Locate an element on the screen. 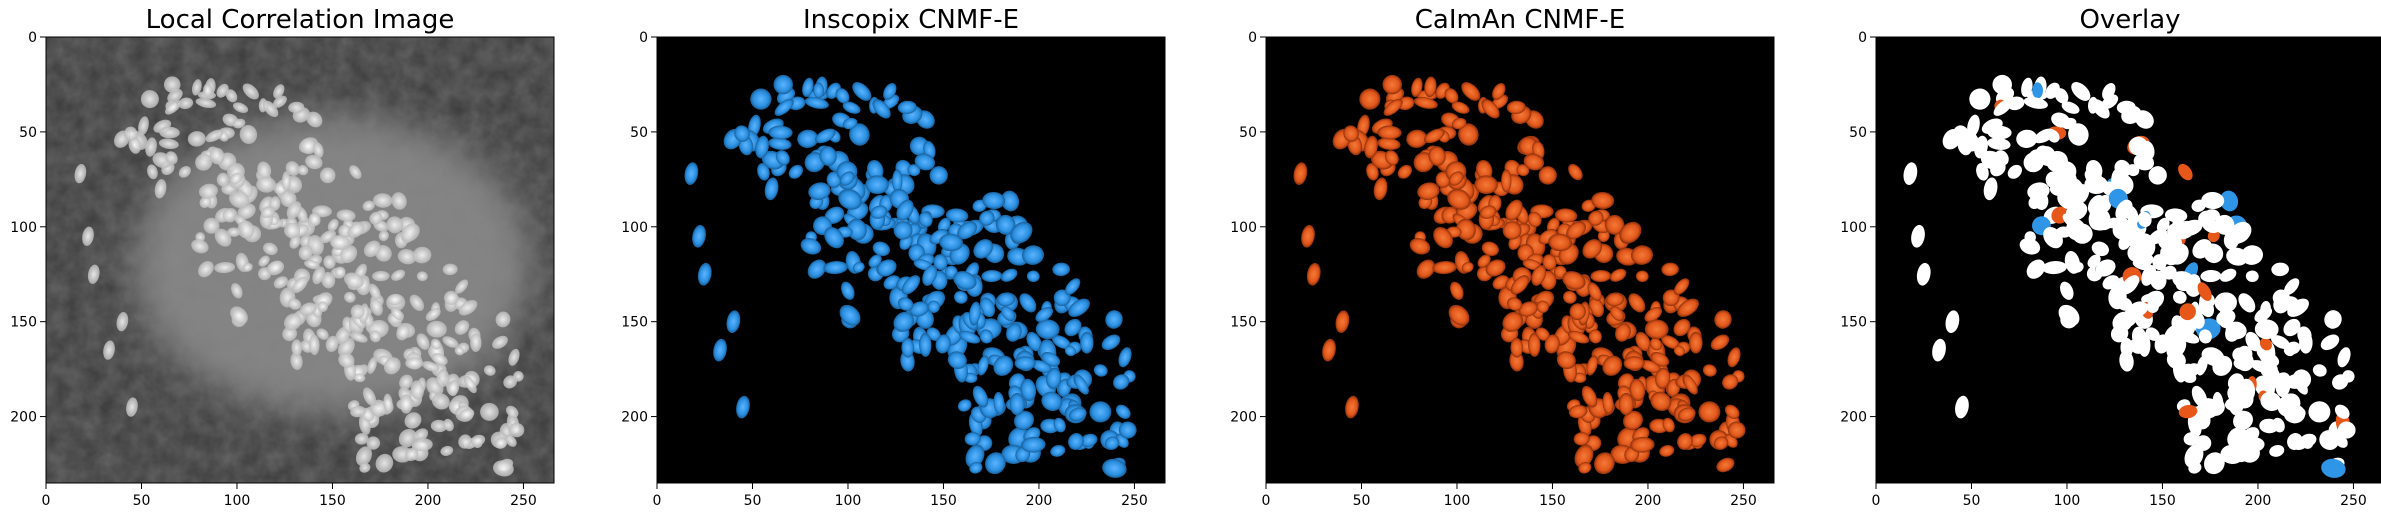 This screenshot has height=517, width=2381. y-tick-label: 200 is located at coordinates (634, 418).